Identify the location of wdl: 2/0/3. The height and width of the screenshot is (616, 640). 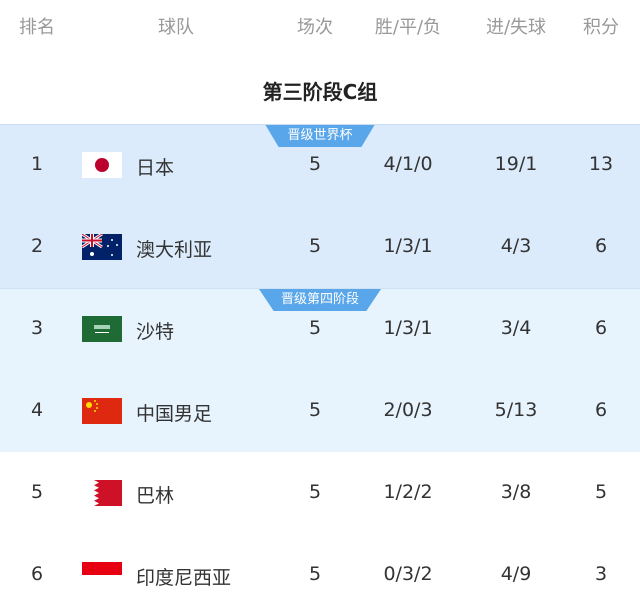
(408, 410).